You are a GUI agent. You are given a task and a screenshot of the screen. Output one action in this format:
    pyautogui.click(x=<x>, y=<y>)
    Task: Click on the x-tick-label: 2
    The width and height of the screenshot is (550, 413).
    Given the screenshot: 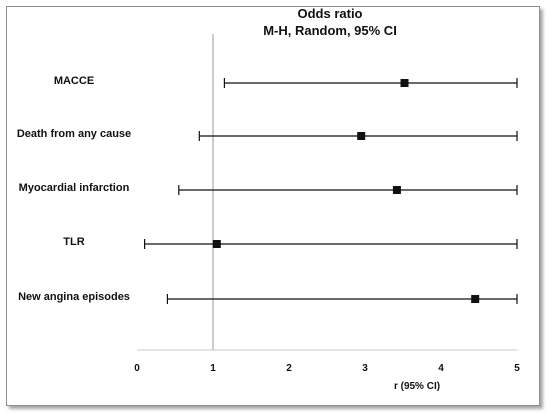 What is the action you would take?
    pyautogui.click(x=289, y=368)
    